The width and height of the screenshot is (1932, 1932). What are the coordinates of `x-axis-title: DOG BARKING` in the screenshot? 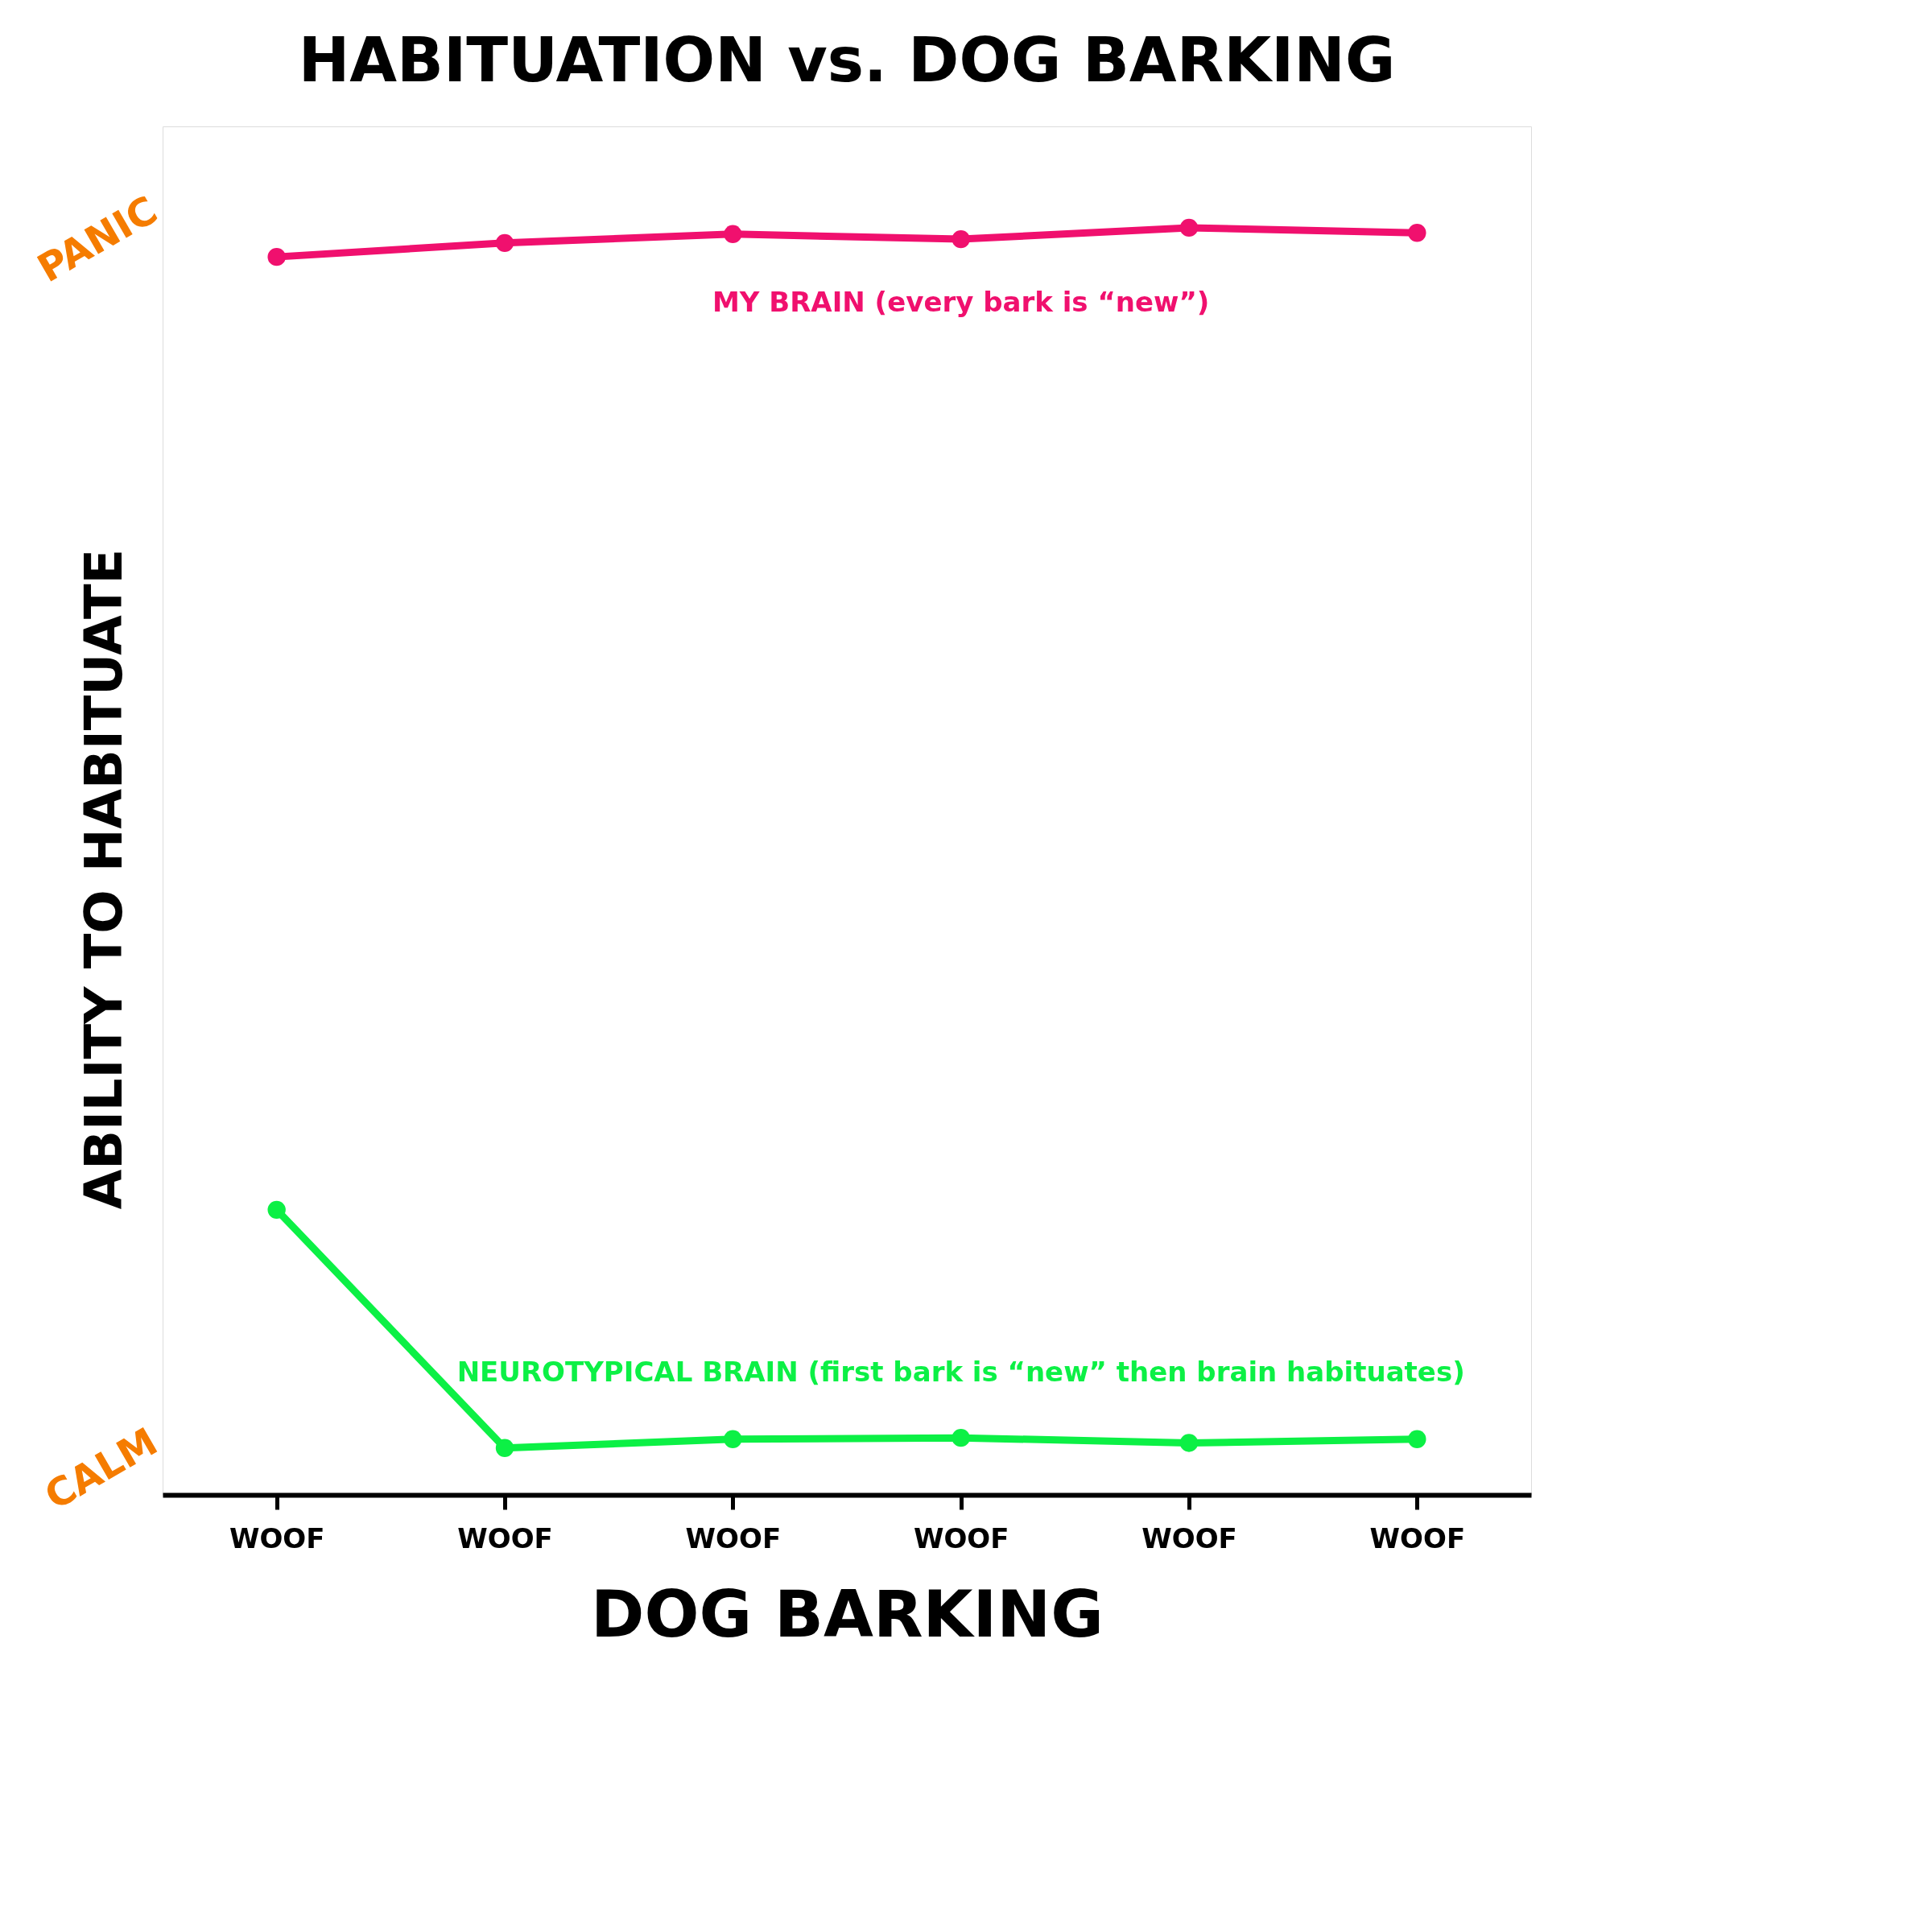 It's located at (847, 1614).